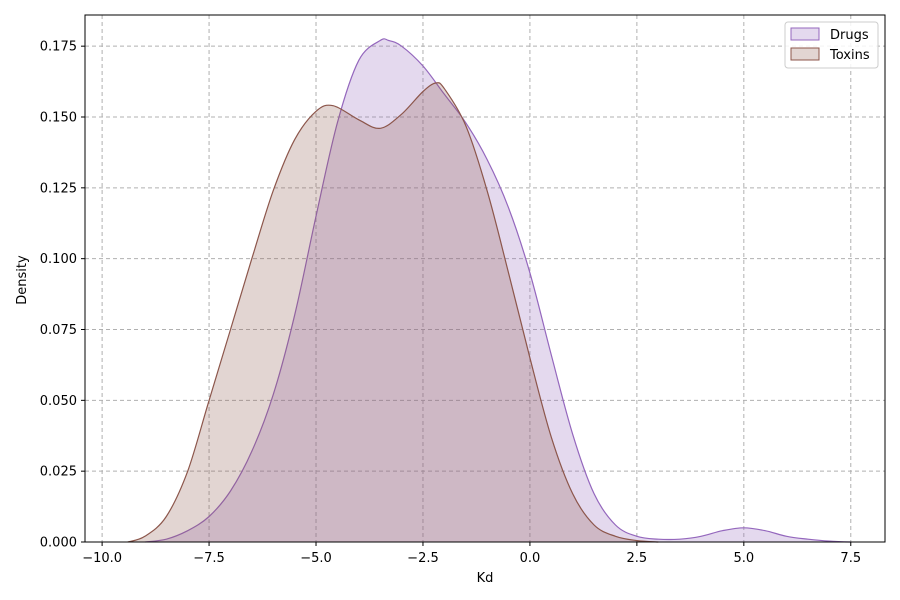 The width and height of the screenshot is (900, 600). I want to click on y-tick-label-6: 0.150, so click(58, 118).